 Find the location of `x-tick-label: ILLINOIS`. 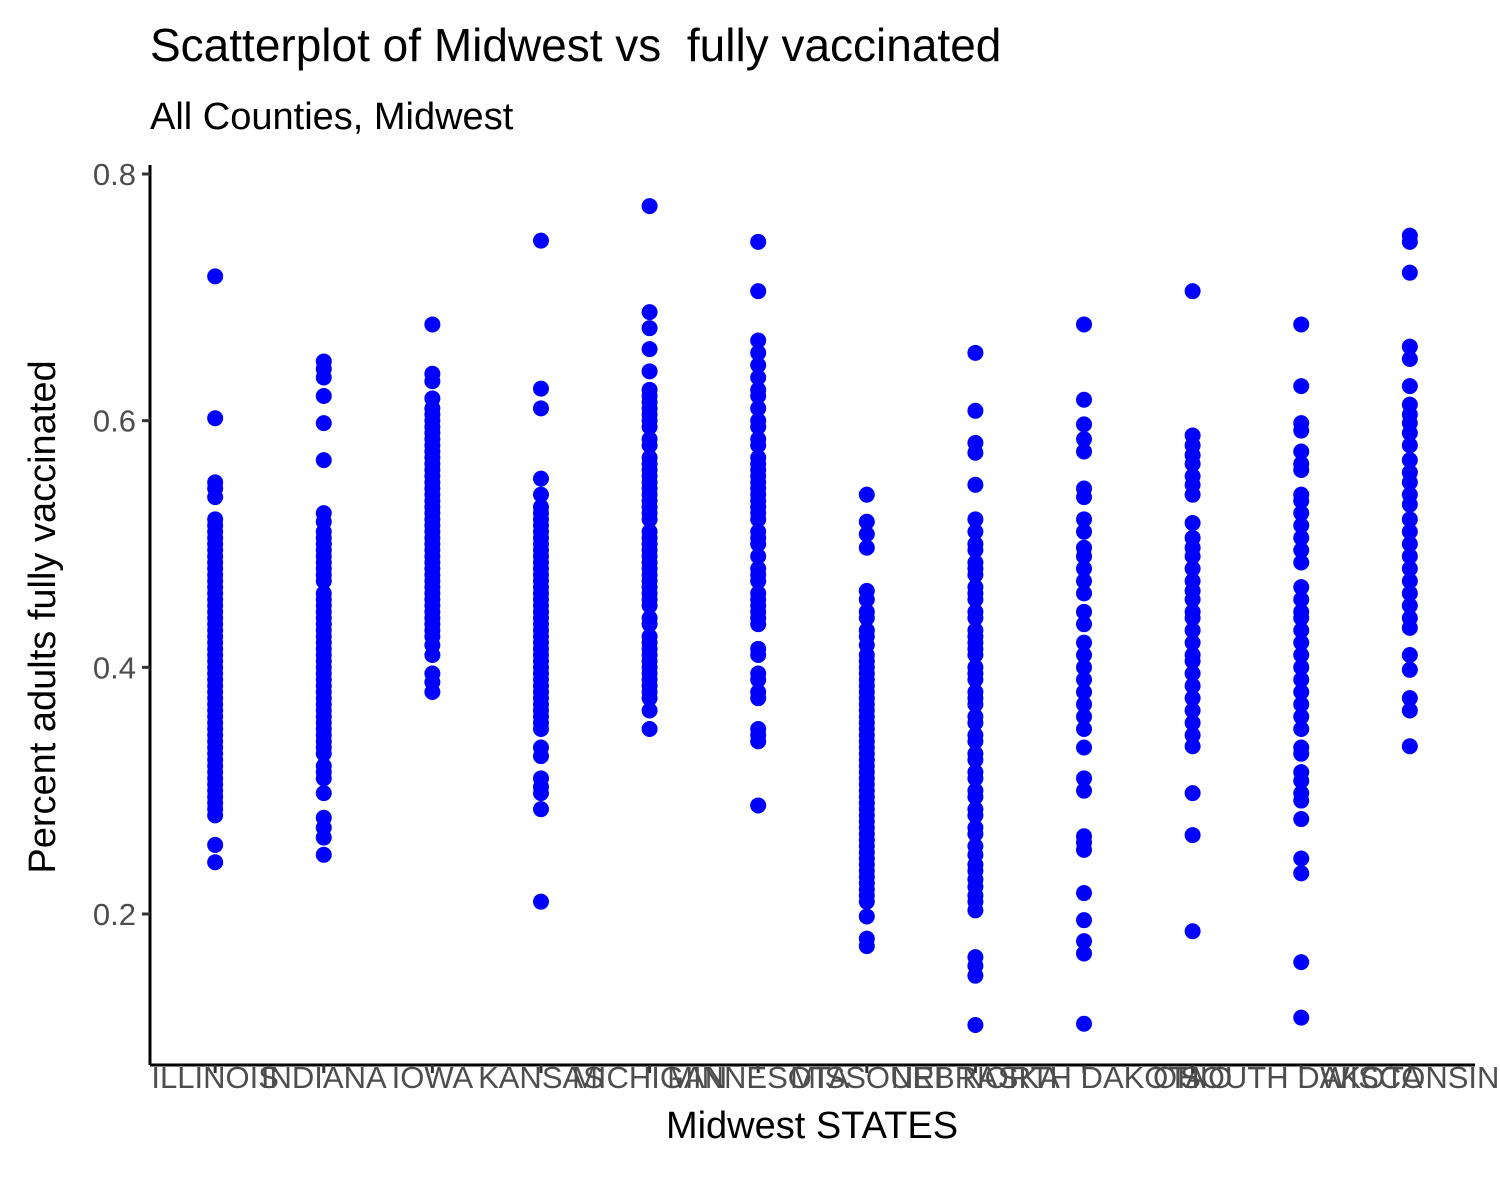

x-tick-label: ILLINOIS is located at coordinates (215, 1077).